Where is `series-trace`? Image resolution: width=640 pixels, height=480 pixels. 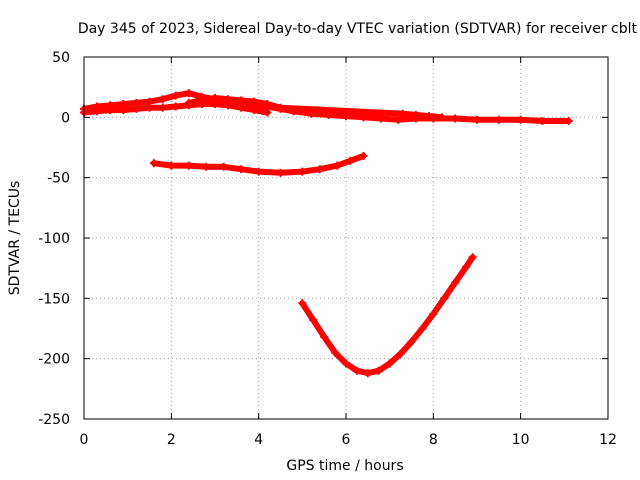
series-trace is located at coordinates (387, 315).